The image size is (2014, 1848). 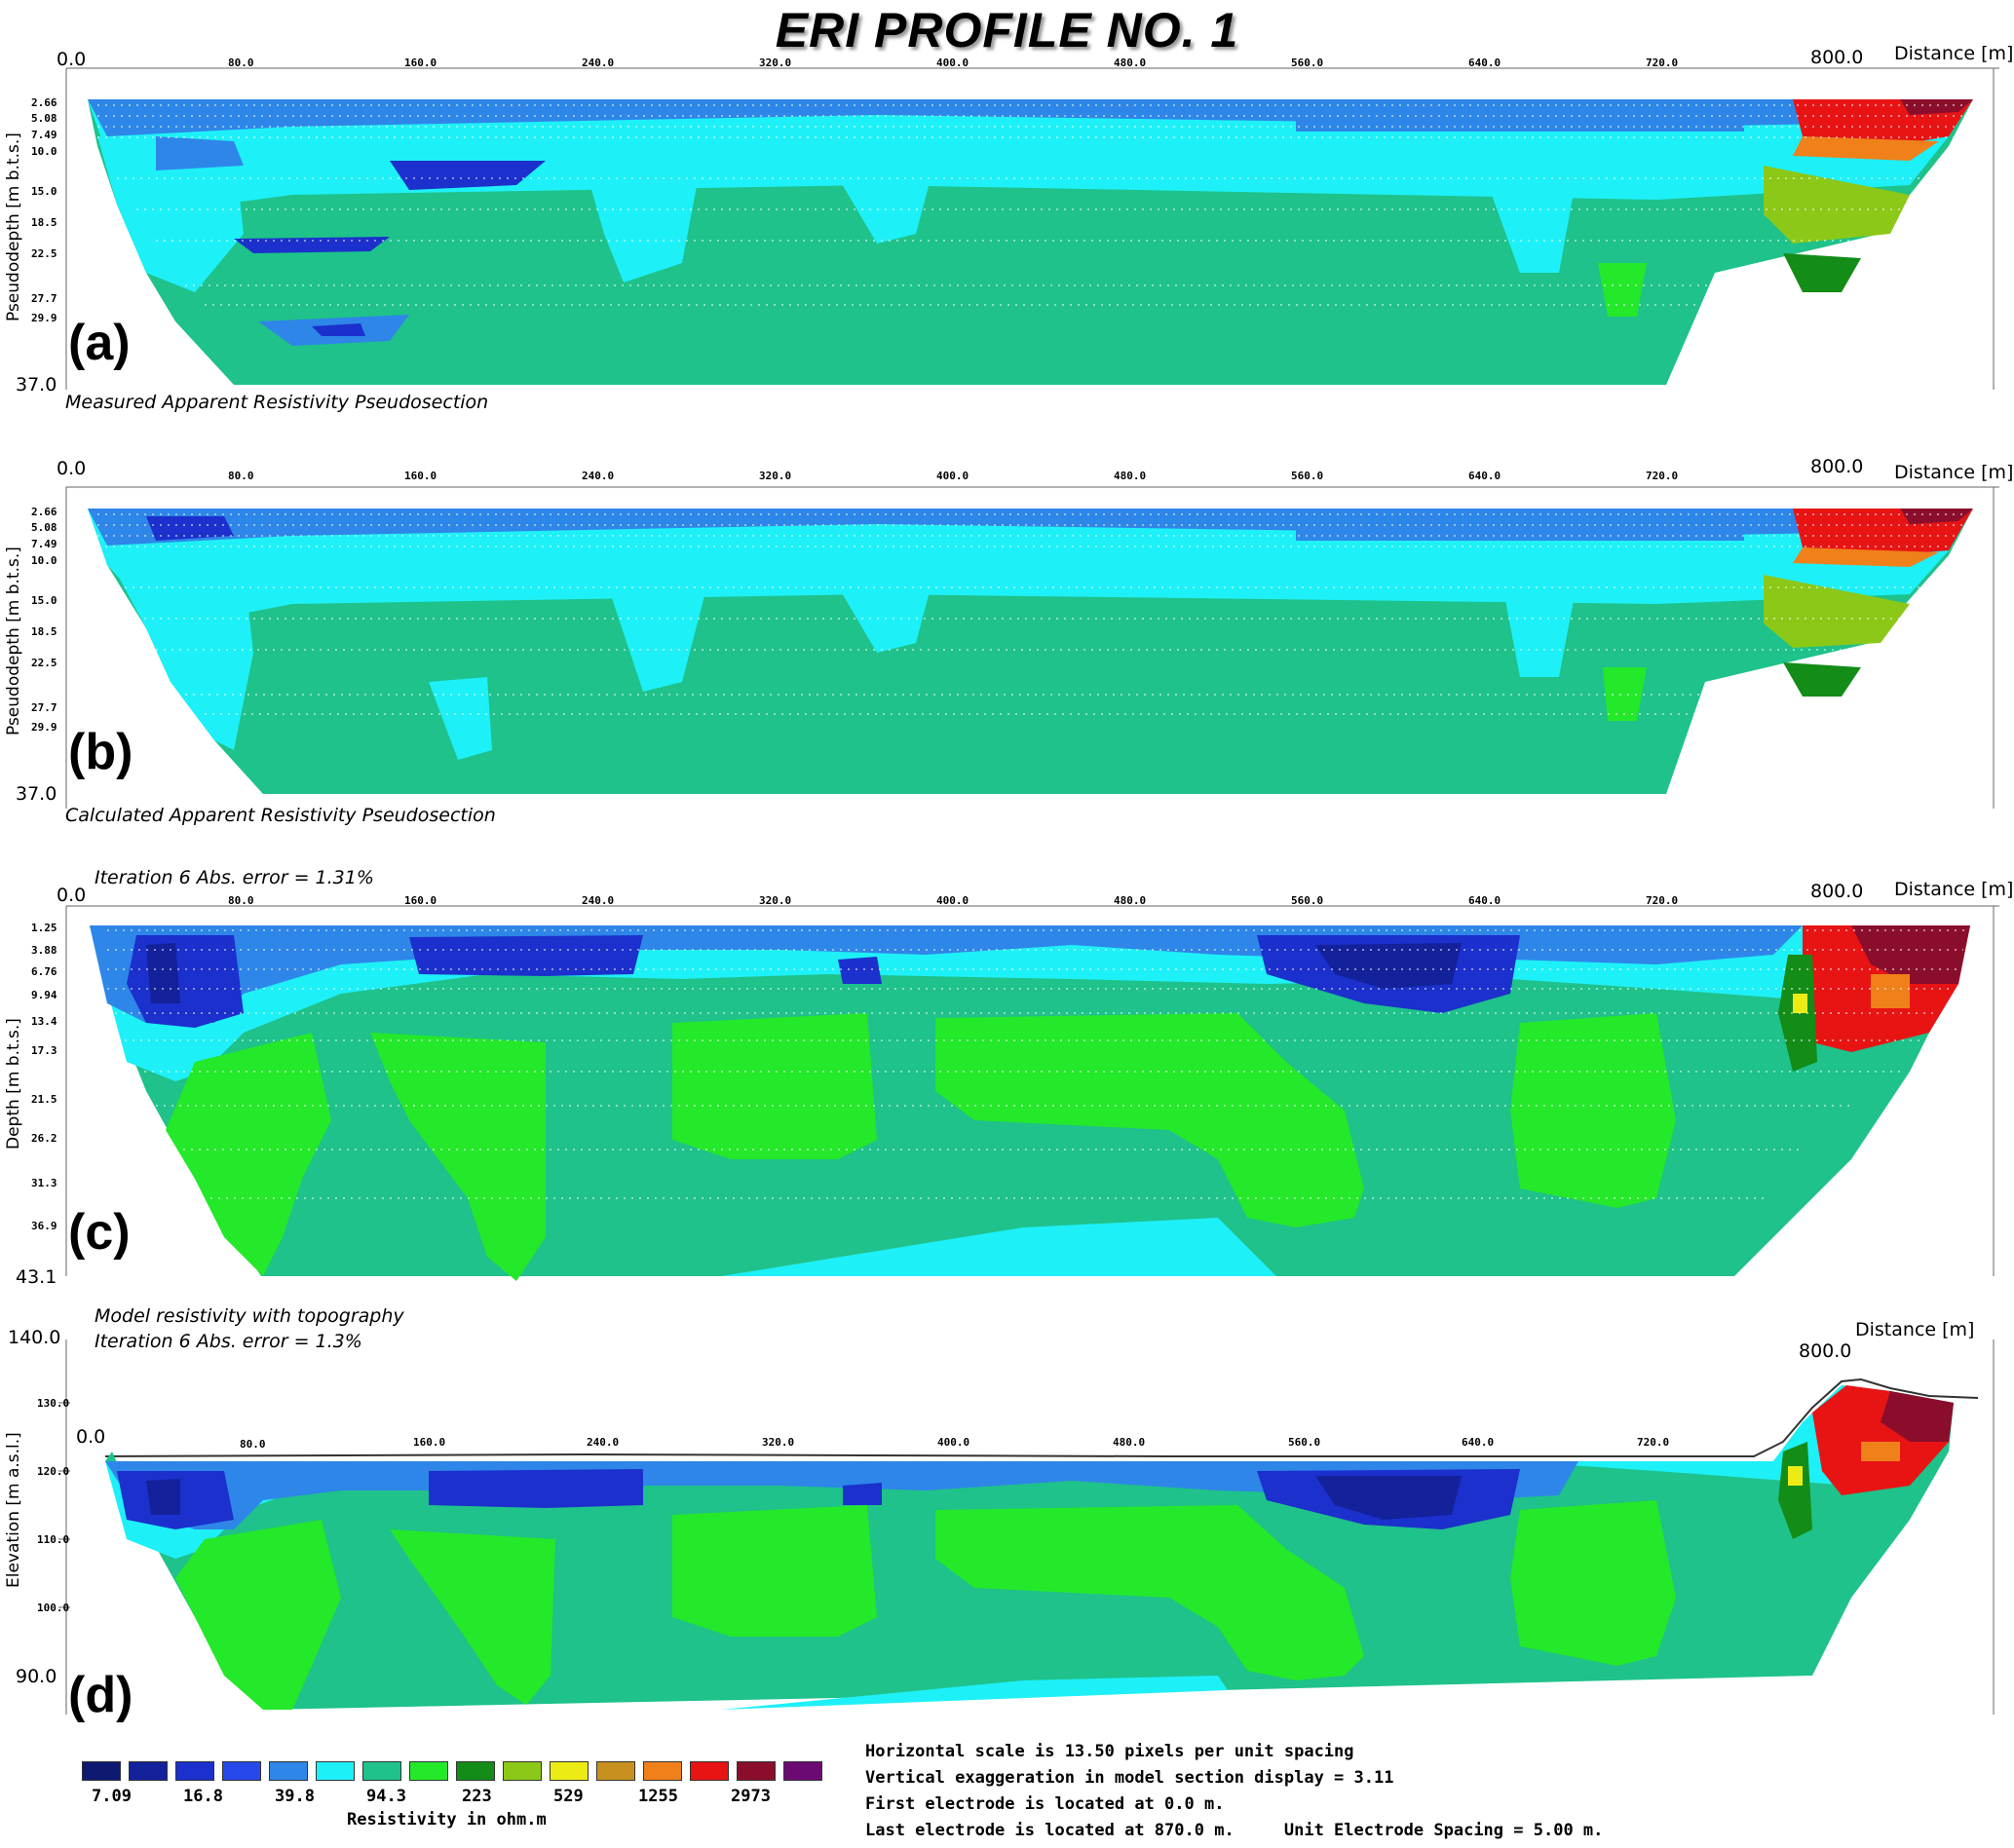 I want to click on panel-d-bottom-cyan, so click(x=974, y=1693).